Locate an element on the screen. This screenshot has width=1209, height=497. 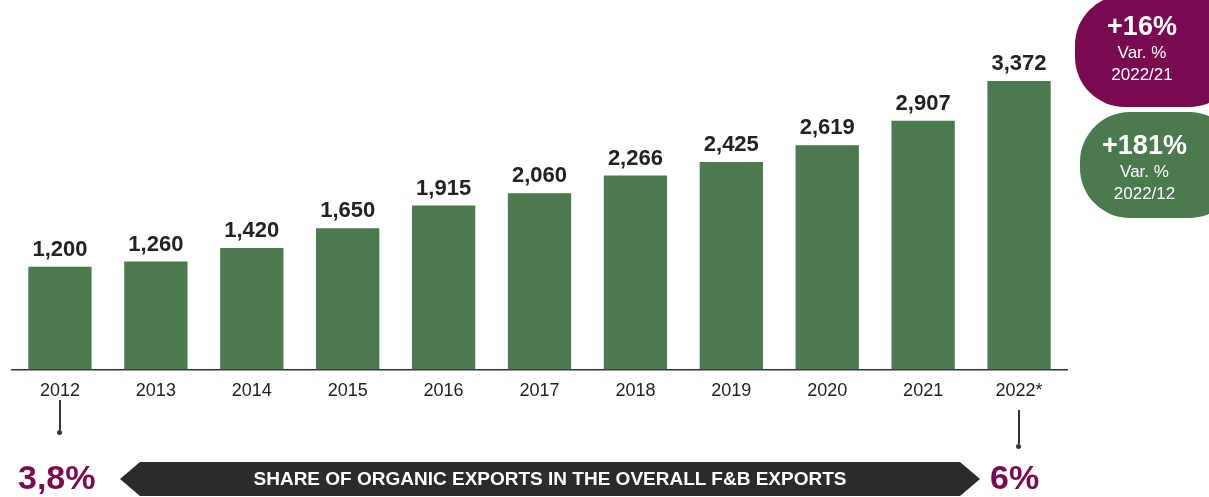
data-label: 2,266 is located at coordinates (635, 157).